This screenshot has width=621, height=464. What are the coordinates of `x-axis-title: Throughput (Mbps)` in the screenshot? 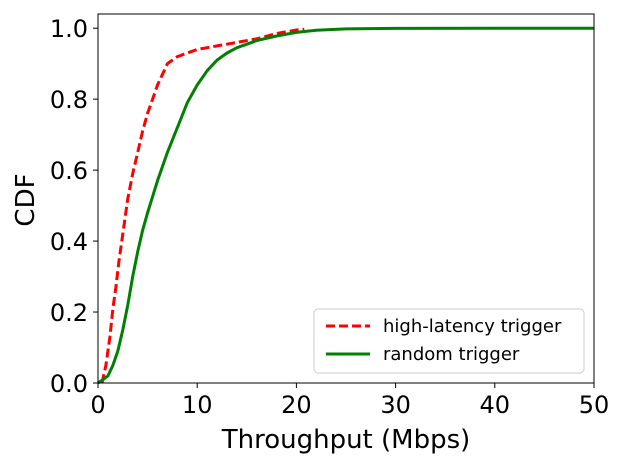 It's located at (346, 440).